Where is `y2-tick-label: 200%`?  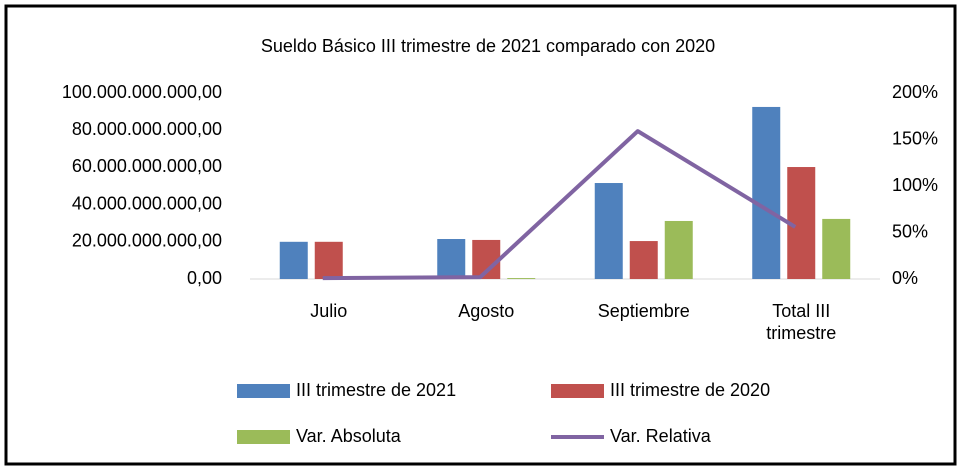 y2-tick-label: 200% is located at coordinates (915, 92).